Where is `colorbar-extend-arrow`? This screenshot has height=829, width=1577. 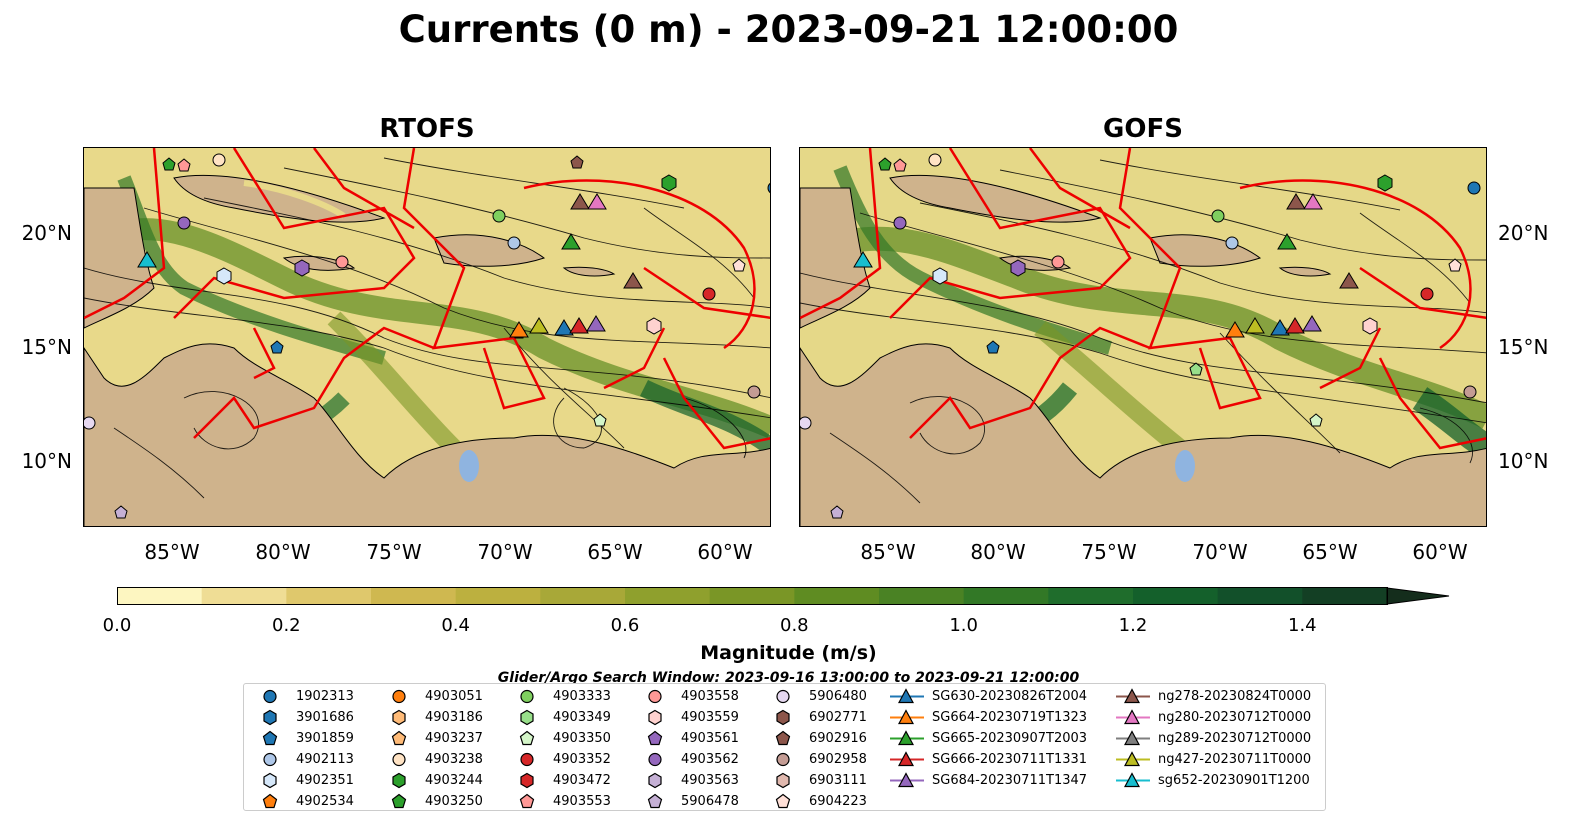
colorbar-extend-arrow is located at coordinates (1418, 596).